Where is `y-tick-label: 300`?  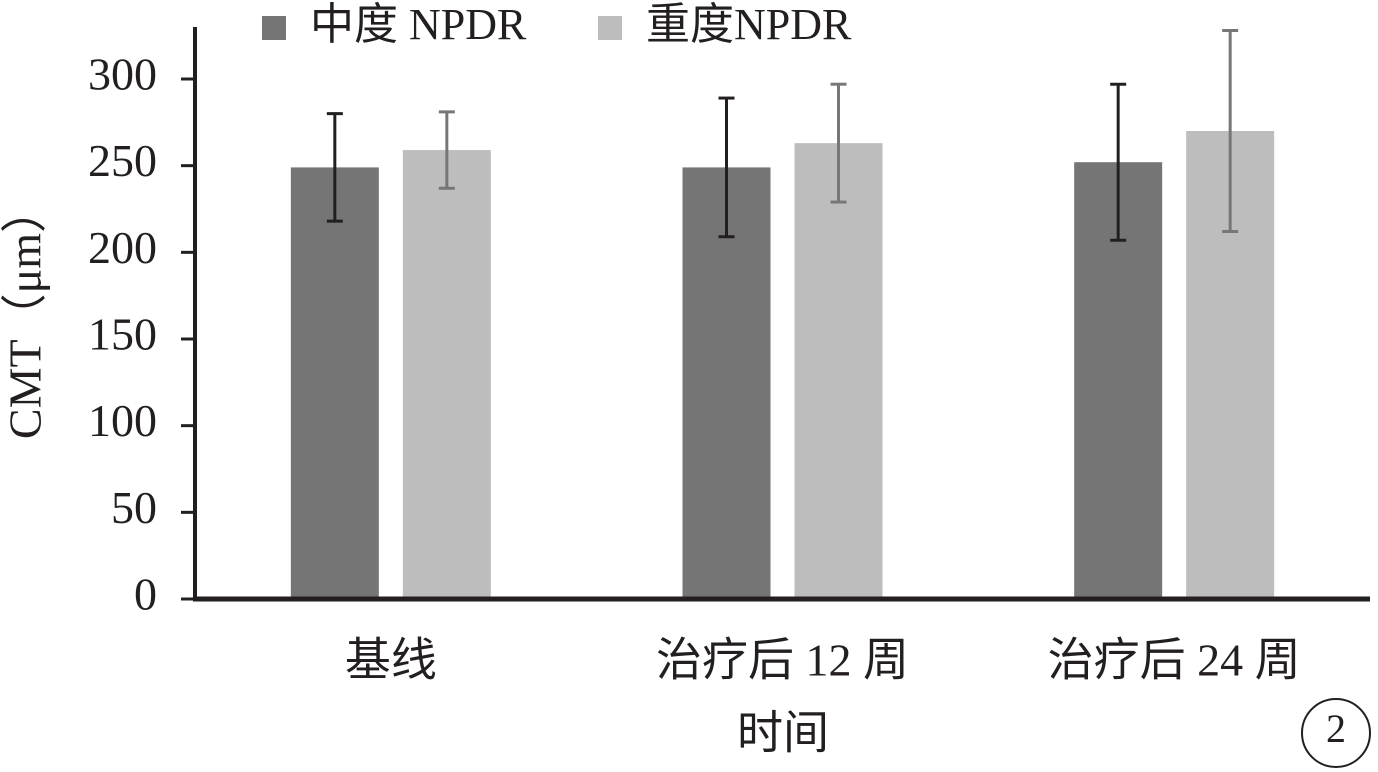
y-tick-label: 300 is located at coordinates (122, 74).